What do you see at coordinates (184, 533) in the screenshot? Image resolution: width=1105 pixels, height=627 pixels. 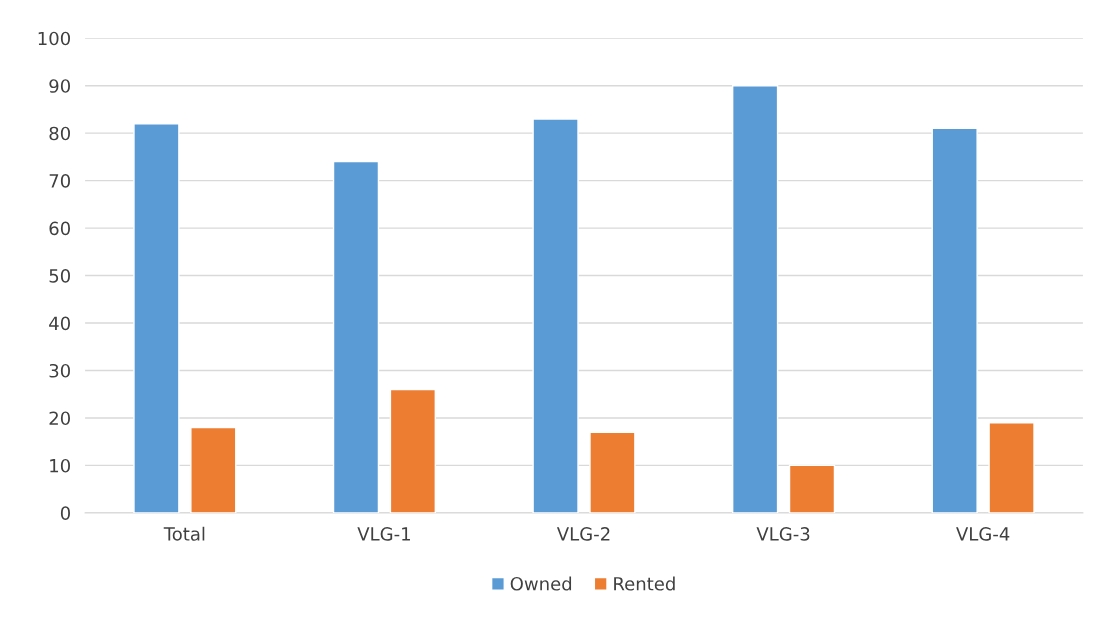 I see `x-tick-label: Total` at bounding box center [184, 533].